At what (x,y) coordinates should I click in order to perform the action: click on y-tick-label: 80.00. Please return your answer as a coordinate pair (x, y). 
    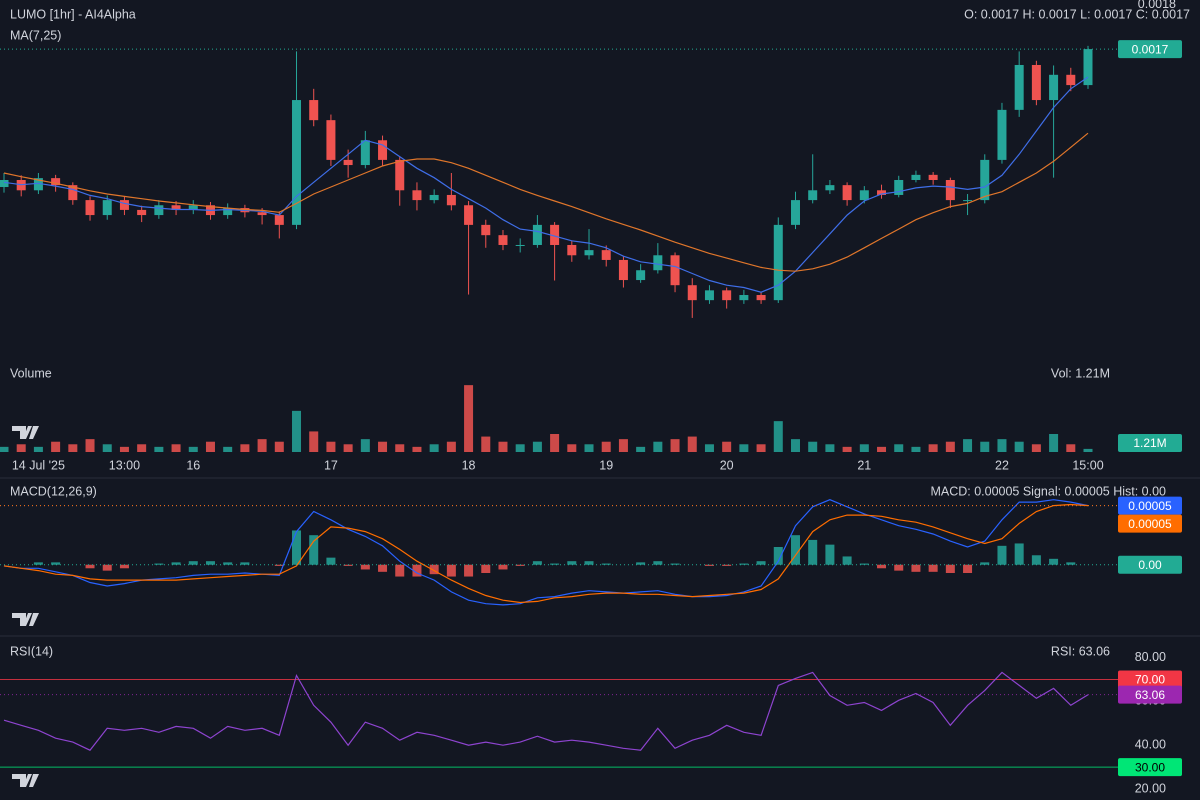
    Looking at the image, I should click on (1150, 657).